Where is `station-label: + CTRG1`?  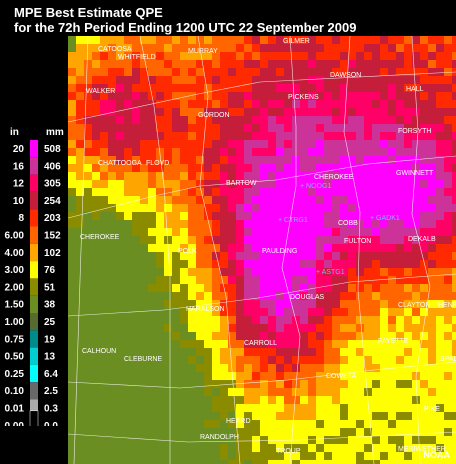 station-label: + CTRG1 is located at coordinates (293, 220).